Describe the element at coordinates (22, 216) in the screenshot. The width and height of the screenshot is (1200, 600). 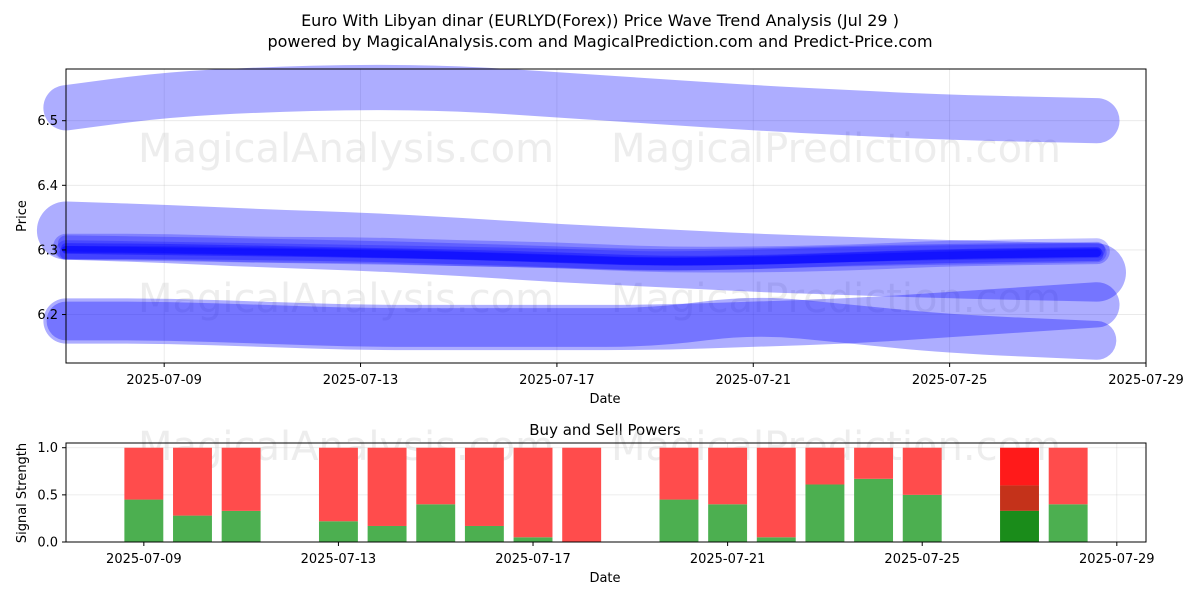
I see `price-y-axis-label: Price` at that location.